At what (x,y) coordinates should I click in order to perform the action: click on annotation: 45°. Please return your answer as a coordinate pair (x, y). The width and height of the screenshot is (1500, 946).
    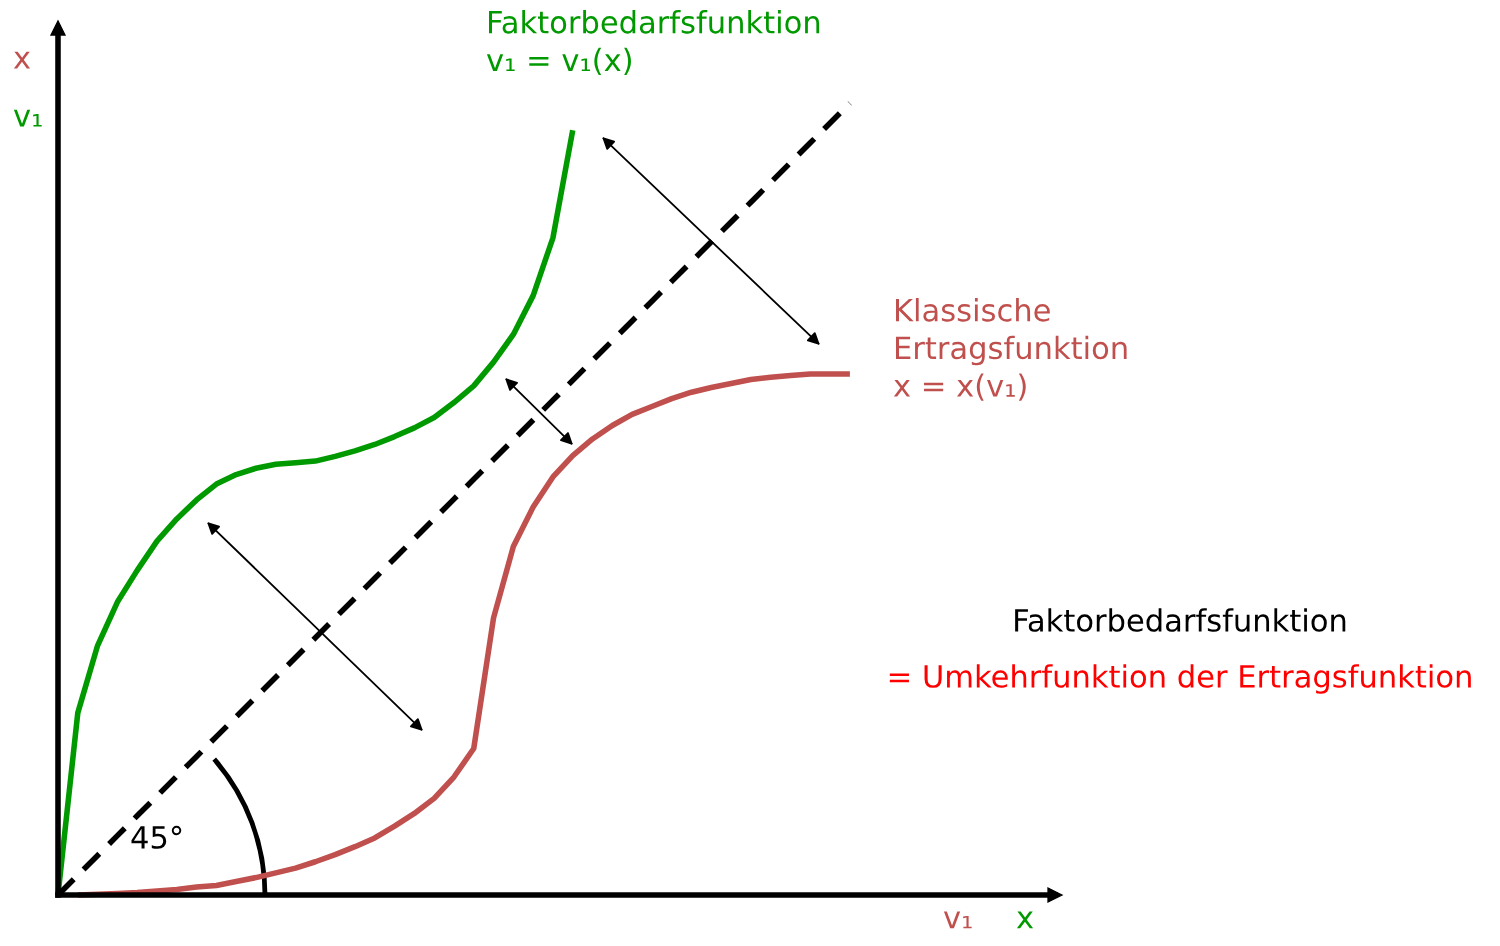
    Looking at the image, I should click on (156, 837).